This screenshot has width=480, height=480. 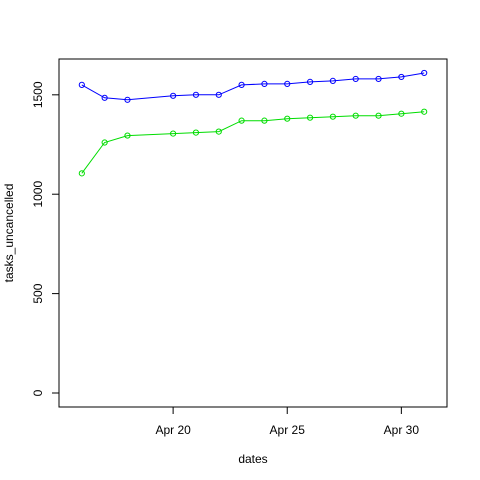 What do you see at coordinates (38, 194) in the screenshot?
I see `y-tick-label: 1000` at bounding box center [38, 194].